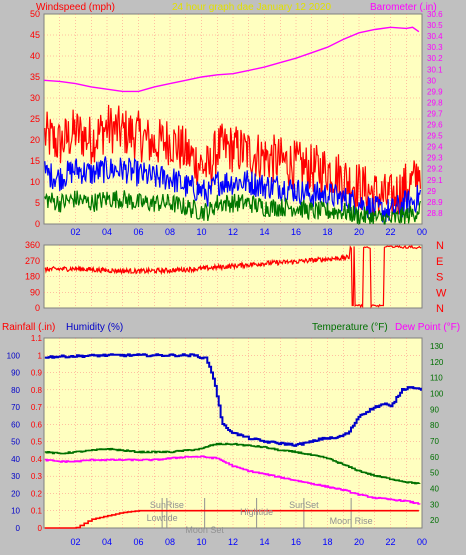 The width and height of the screenshot is (466, 555). What do you see at coordinates (350, 327) in the screenshot?
I see `temperature-axis-label: Temperature (°F)` at bounding box center [350, 327].